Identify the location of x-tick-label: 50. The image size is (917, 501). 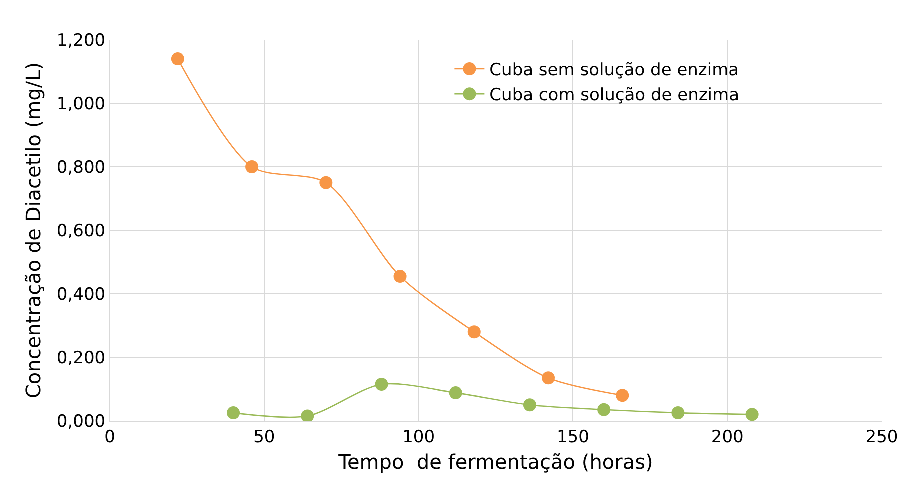
(265, 437).